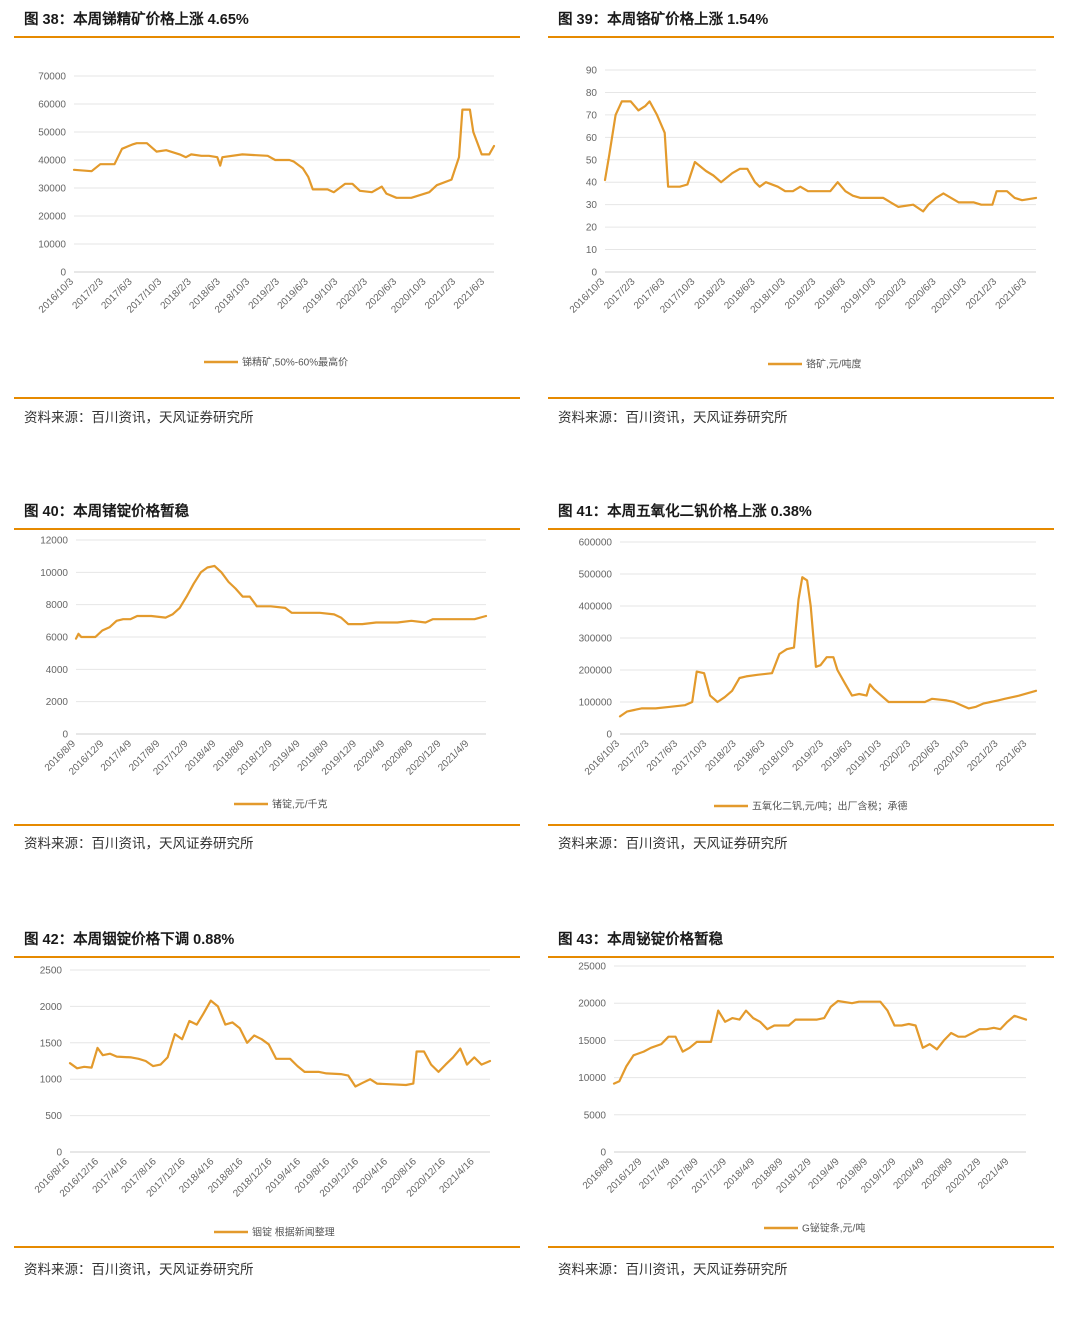  I want to click on chart-title: 图 41：本周五氧化二钒价格上涨 0.38%, so click(685, 512).